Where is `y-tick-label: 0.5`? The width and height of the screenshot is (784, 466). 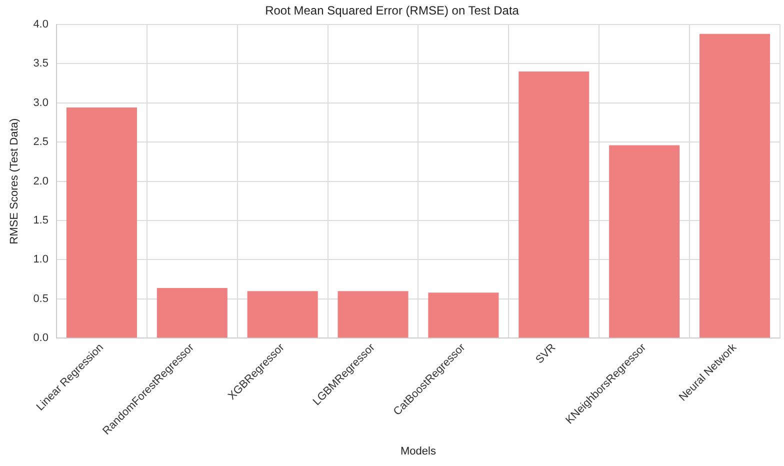
y-tick-label: 0.5 is located at coordinates (40, 298).